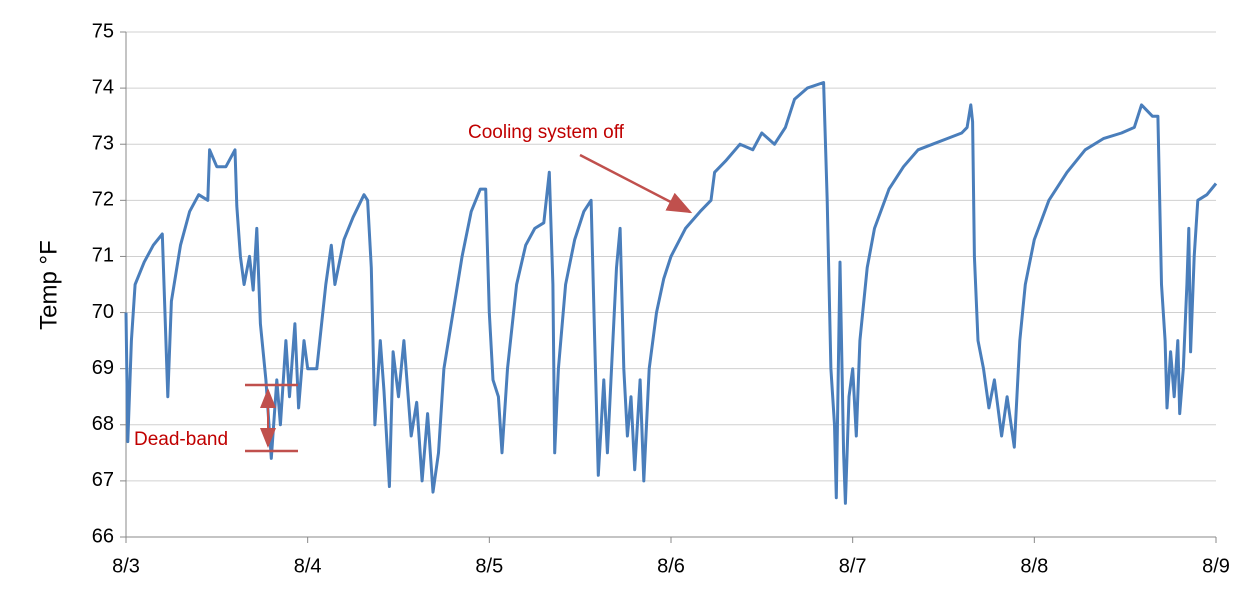 This screenshot has height=589, width=1243. What do you see at coordinates (103, 480) in the screenshot?
I see `y-tick-label: 67` at bounding box center [103, 480].